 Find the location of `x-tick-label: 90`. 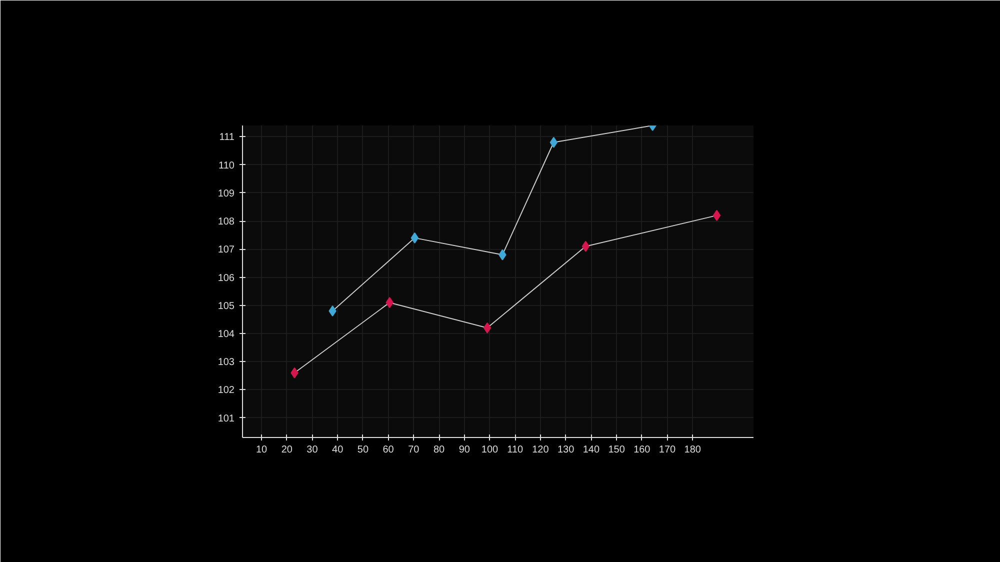

x-tick-label: 90 is located at coordinates (464, 450).